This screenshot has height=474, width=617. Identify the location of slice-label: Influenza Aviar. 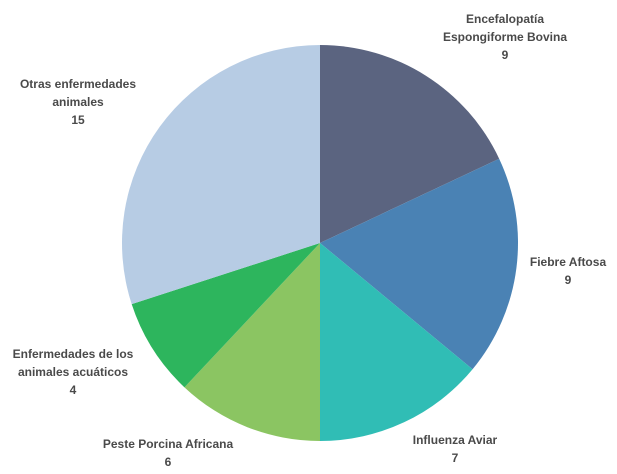
(455, 440).